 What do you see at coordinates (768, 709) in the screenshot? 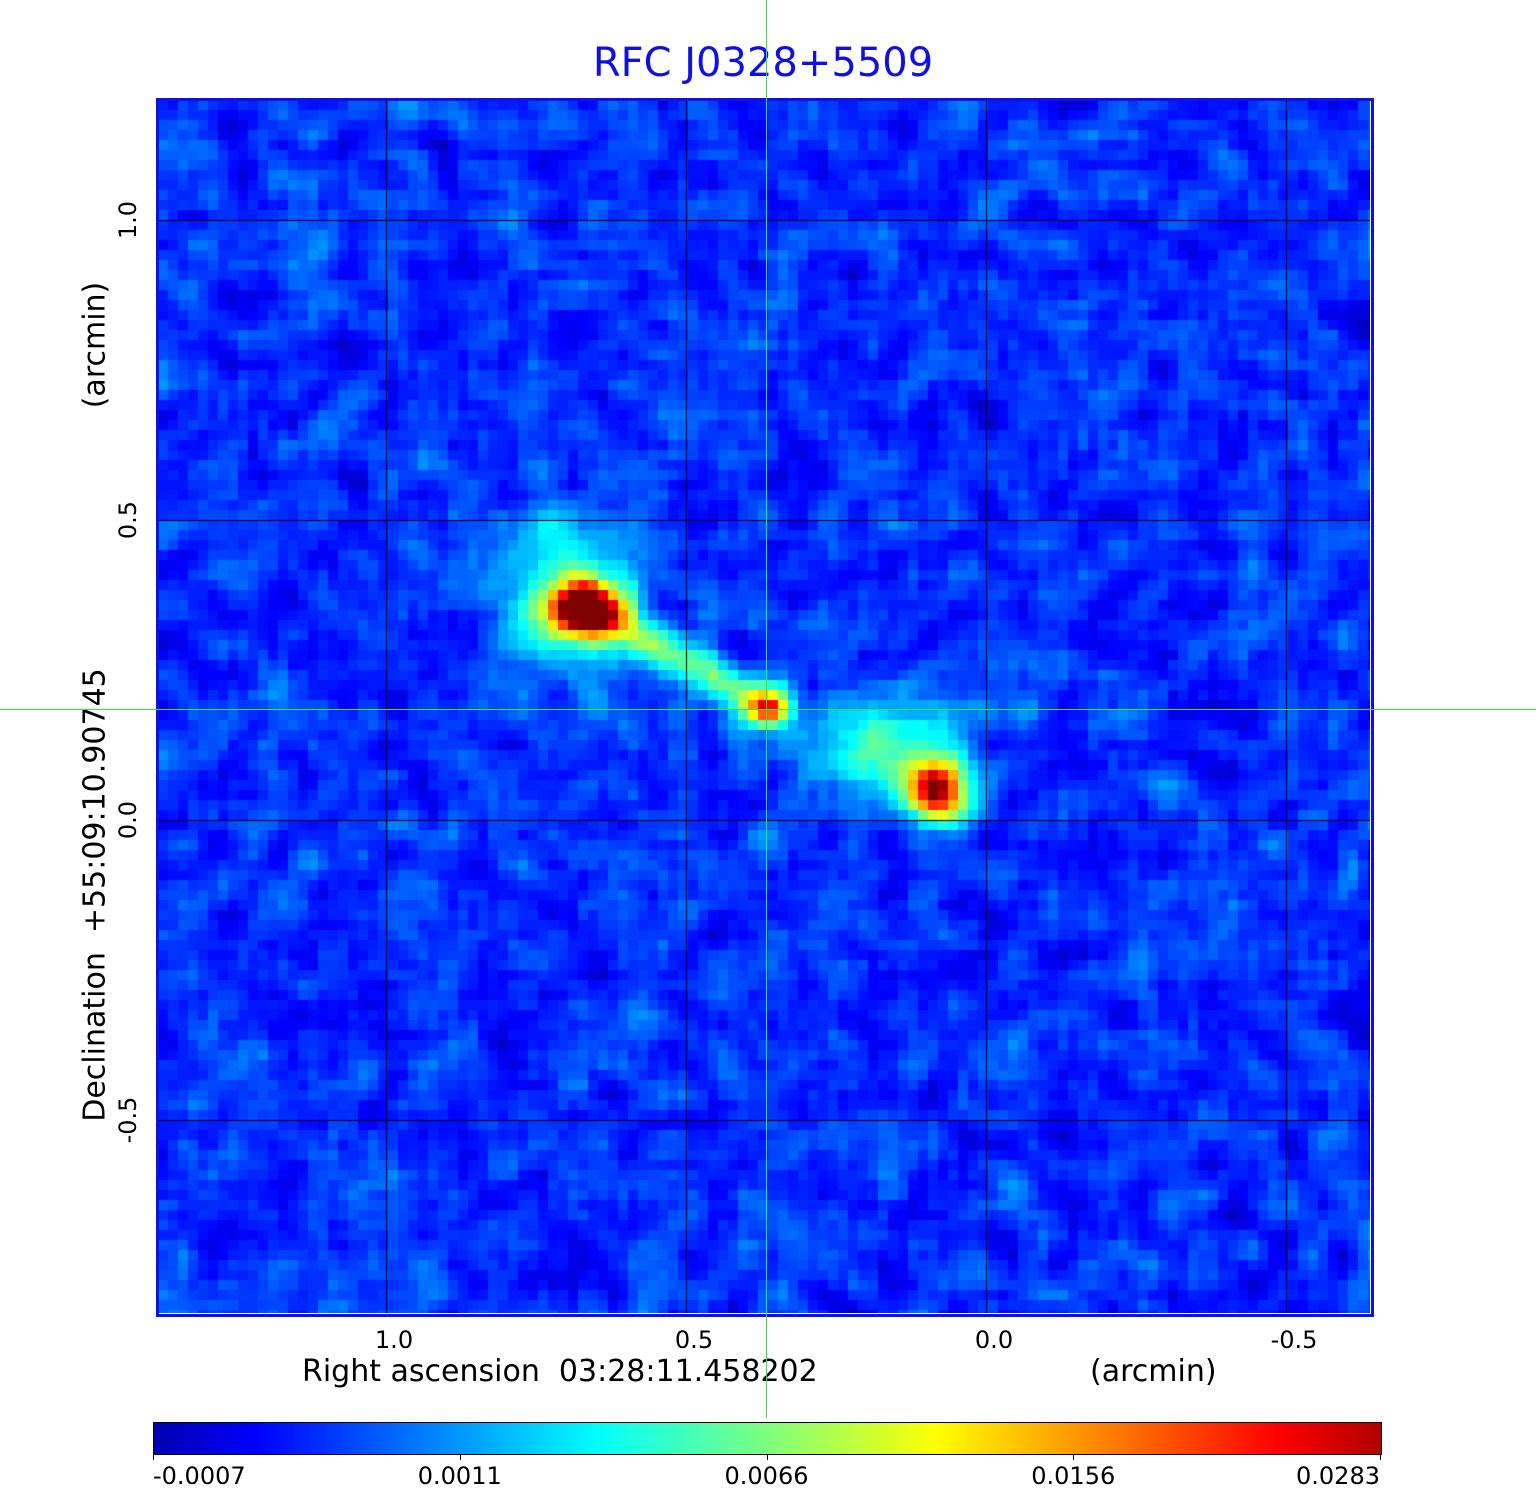
I see `crosshair-horizontal` at bounding box center [768, 709].